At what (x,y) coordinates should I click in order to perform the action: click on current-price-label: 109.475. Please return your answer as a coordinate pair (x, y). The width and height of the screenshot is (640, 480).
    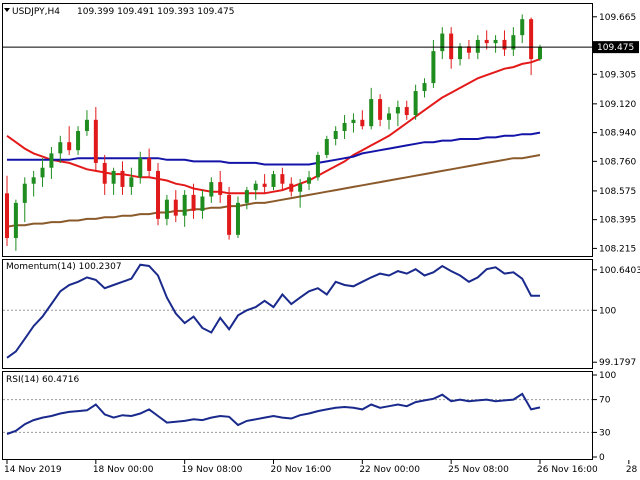
    Looking at the image, I should click on (615, 48).